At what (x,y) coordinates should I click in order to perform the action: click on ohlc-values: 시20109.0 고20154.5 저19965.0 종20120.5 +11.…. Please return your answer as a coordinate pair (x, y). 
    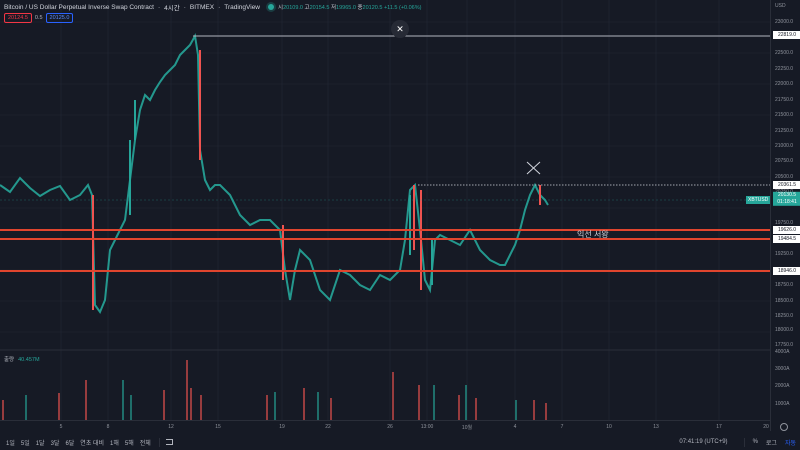
    Looking at the image, I should click on (350, 8).